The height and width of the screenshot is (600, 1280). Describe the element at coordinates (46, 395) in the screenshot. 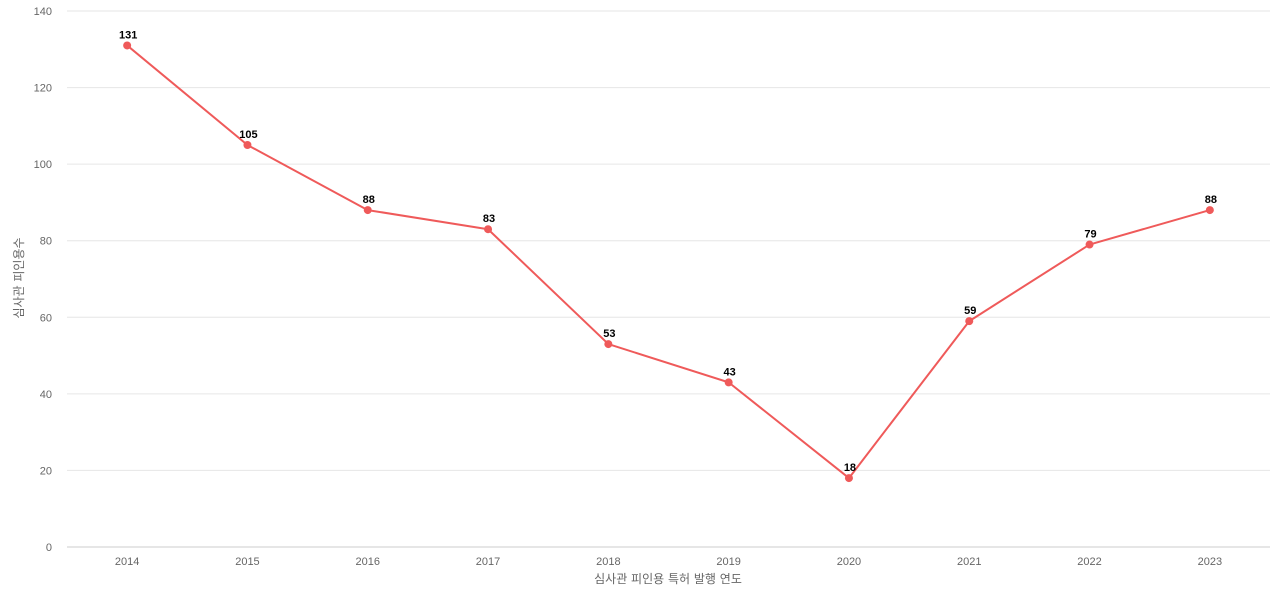

I see `y-tick-label: 40` at that location.